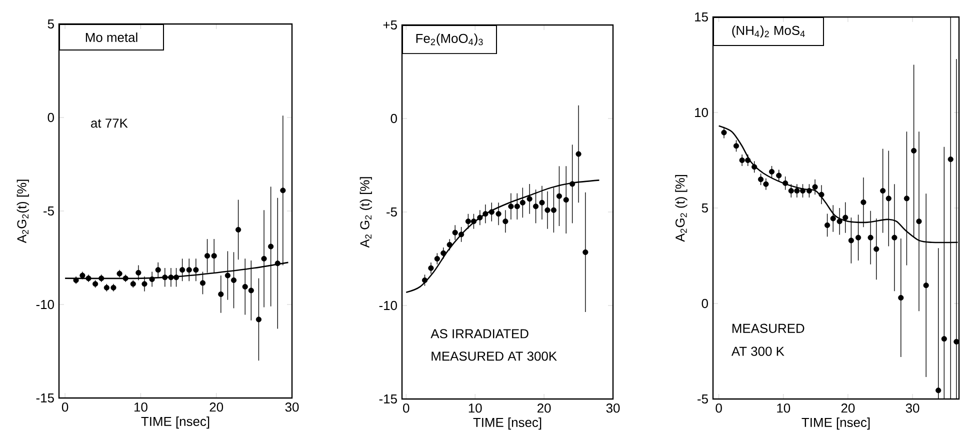 The image size is (961, 437). What do you see at coordinates (109, 123) in the screenshot?
I see `annotation: at 77K` at bounding box center [109, 123].